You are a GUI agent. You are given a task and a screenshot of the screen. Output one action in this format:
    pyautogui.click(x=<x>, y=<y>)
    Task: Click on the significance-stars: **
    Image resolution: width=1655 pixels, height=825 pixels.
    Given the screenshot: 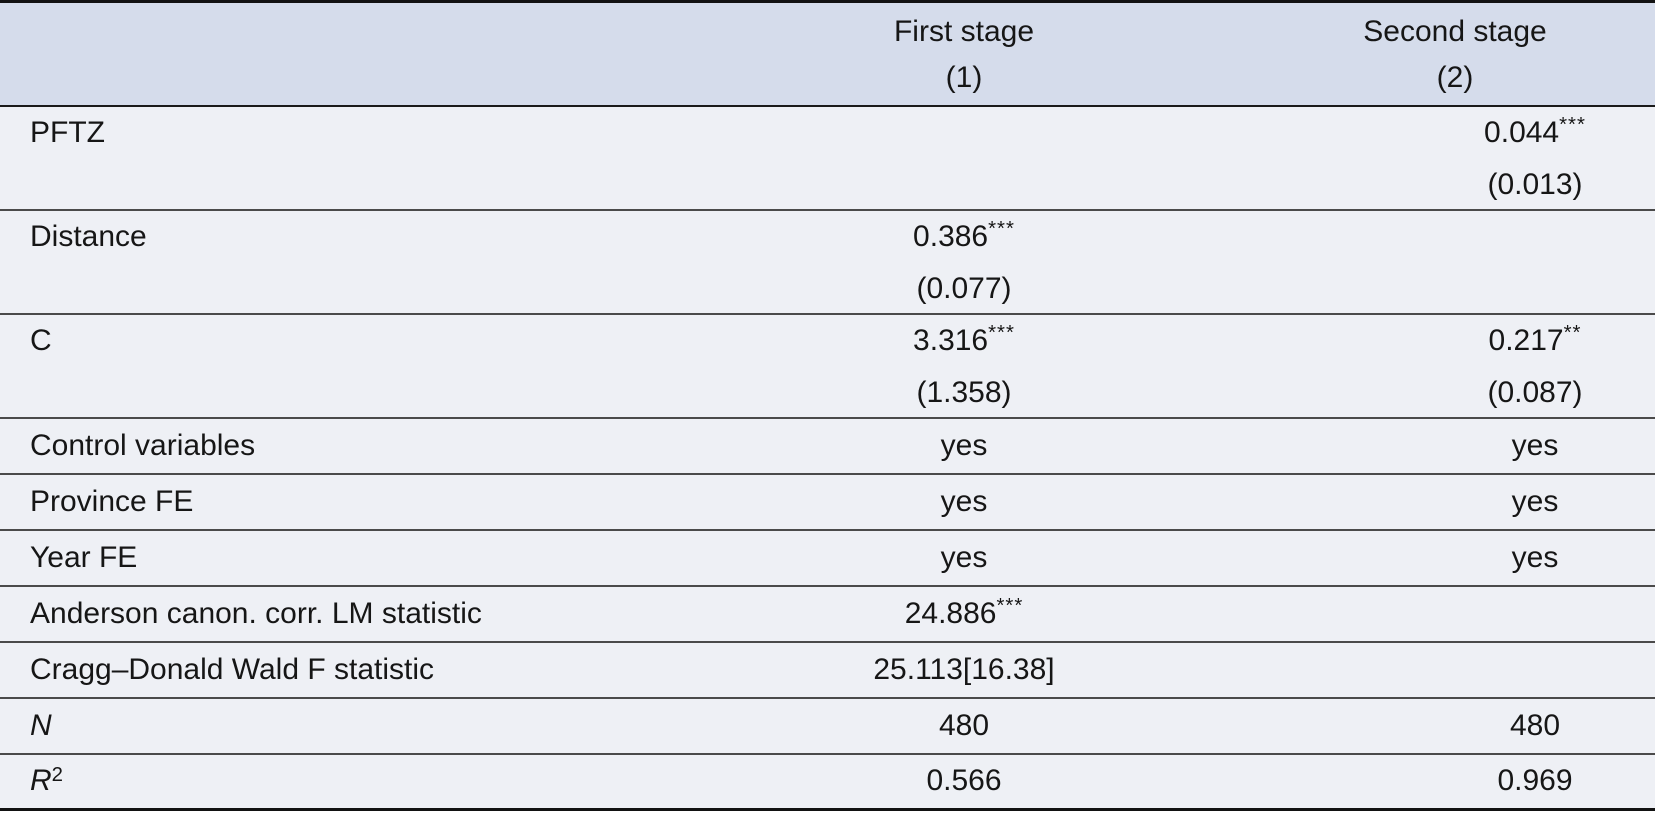 What is the action you would take?
    pyautogui.click(x=1572, y=333)
    